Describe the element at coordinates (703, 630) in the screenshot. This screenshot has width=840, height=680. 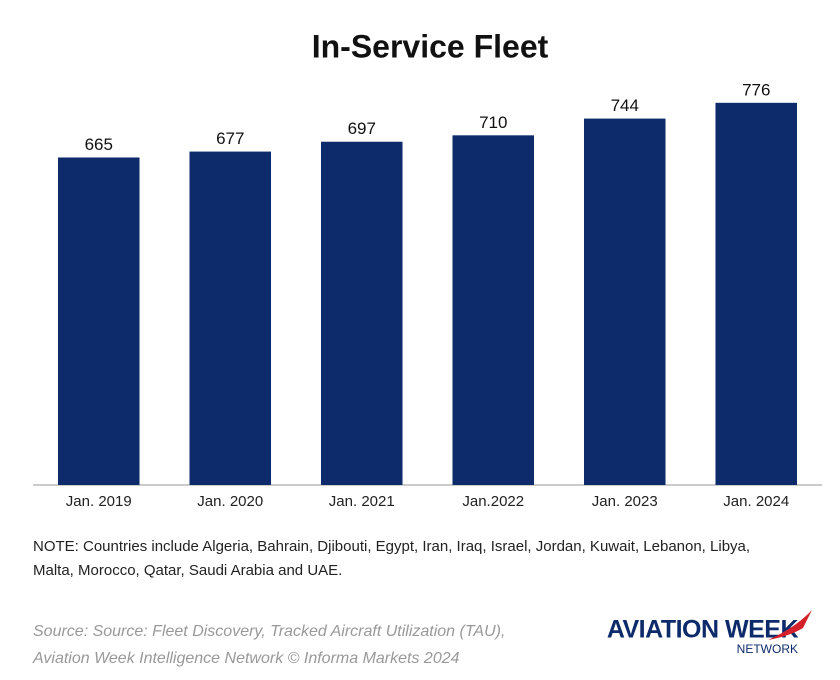
I see `logo-name: AVIATION WEEK` at that location.